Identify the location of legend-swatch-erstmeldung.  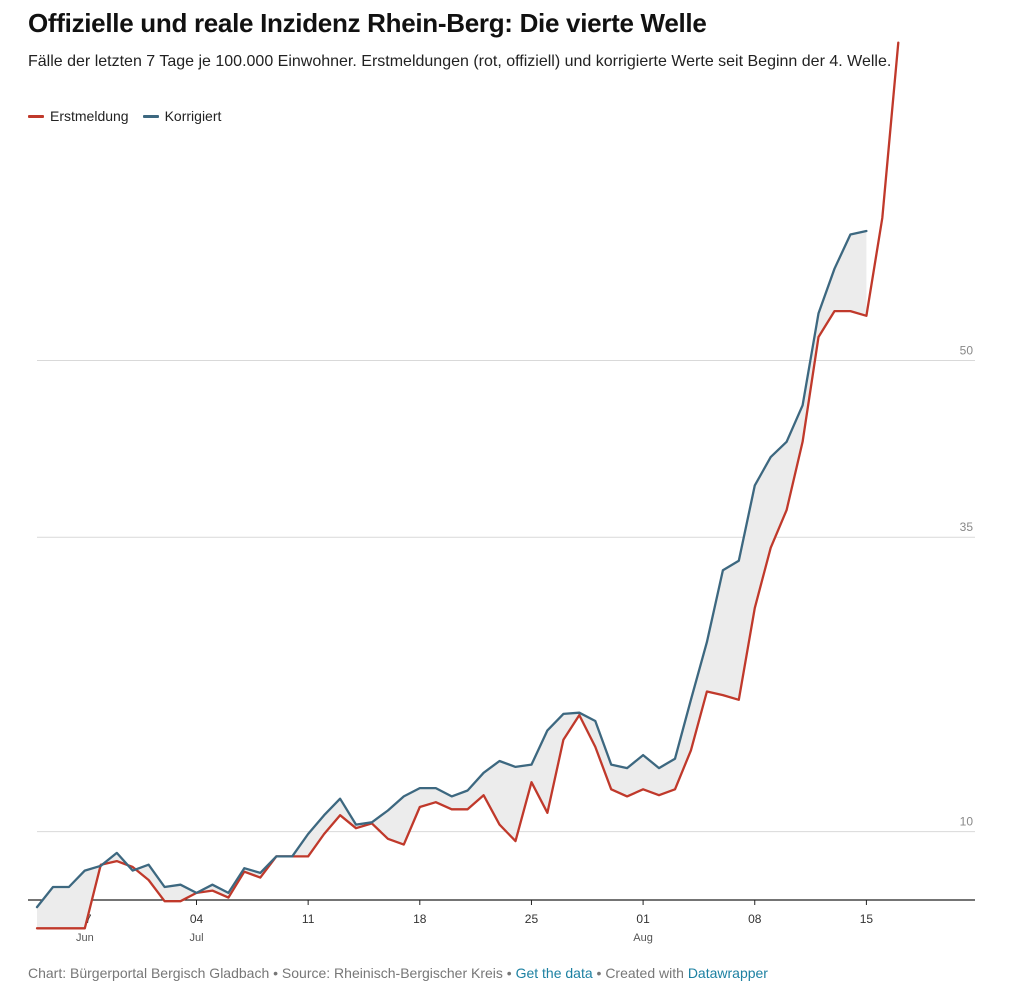
(36, 116).